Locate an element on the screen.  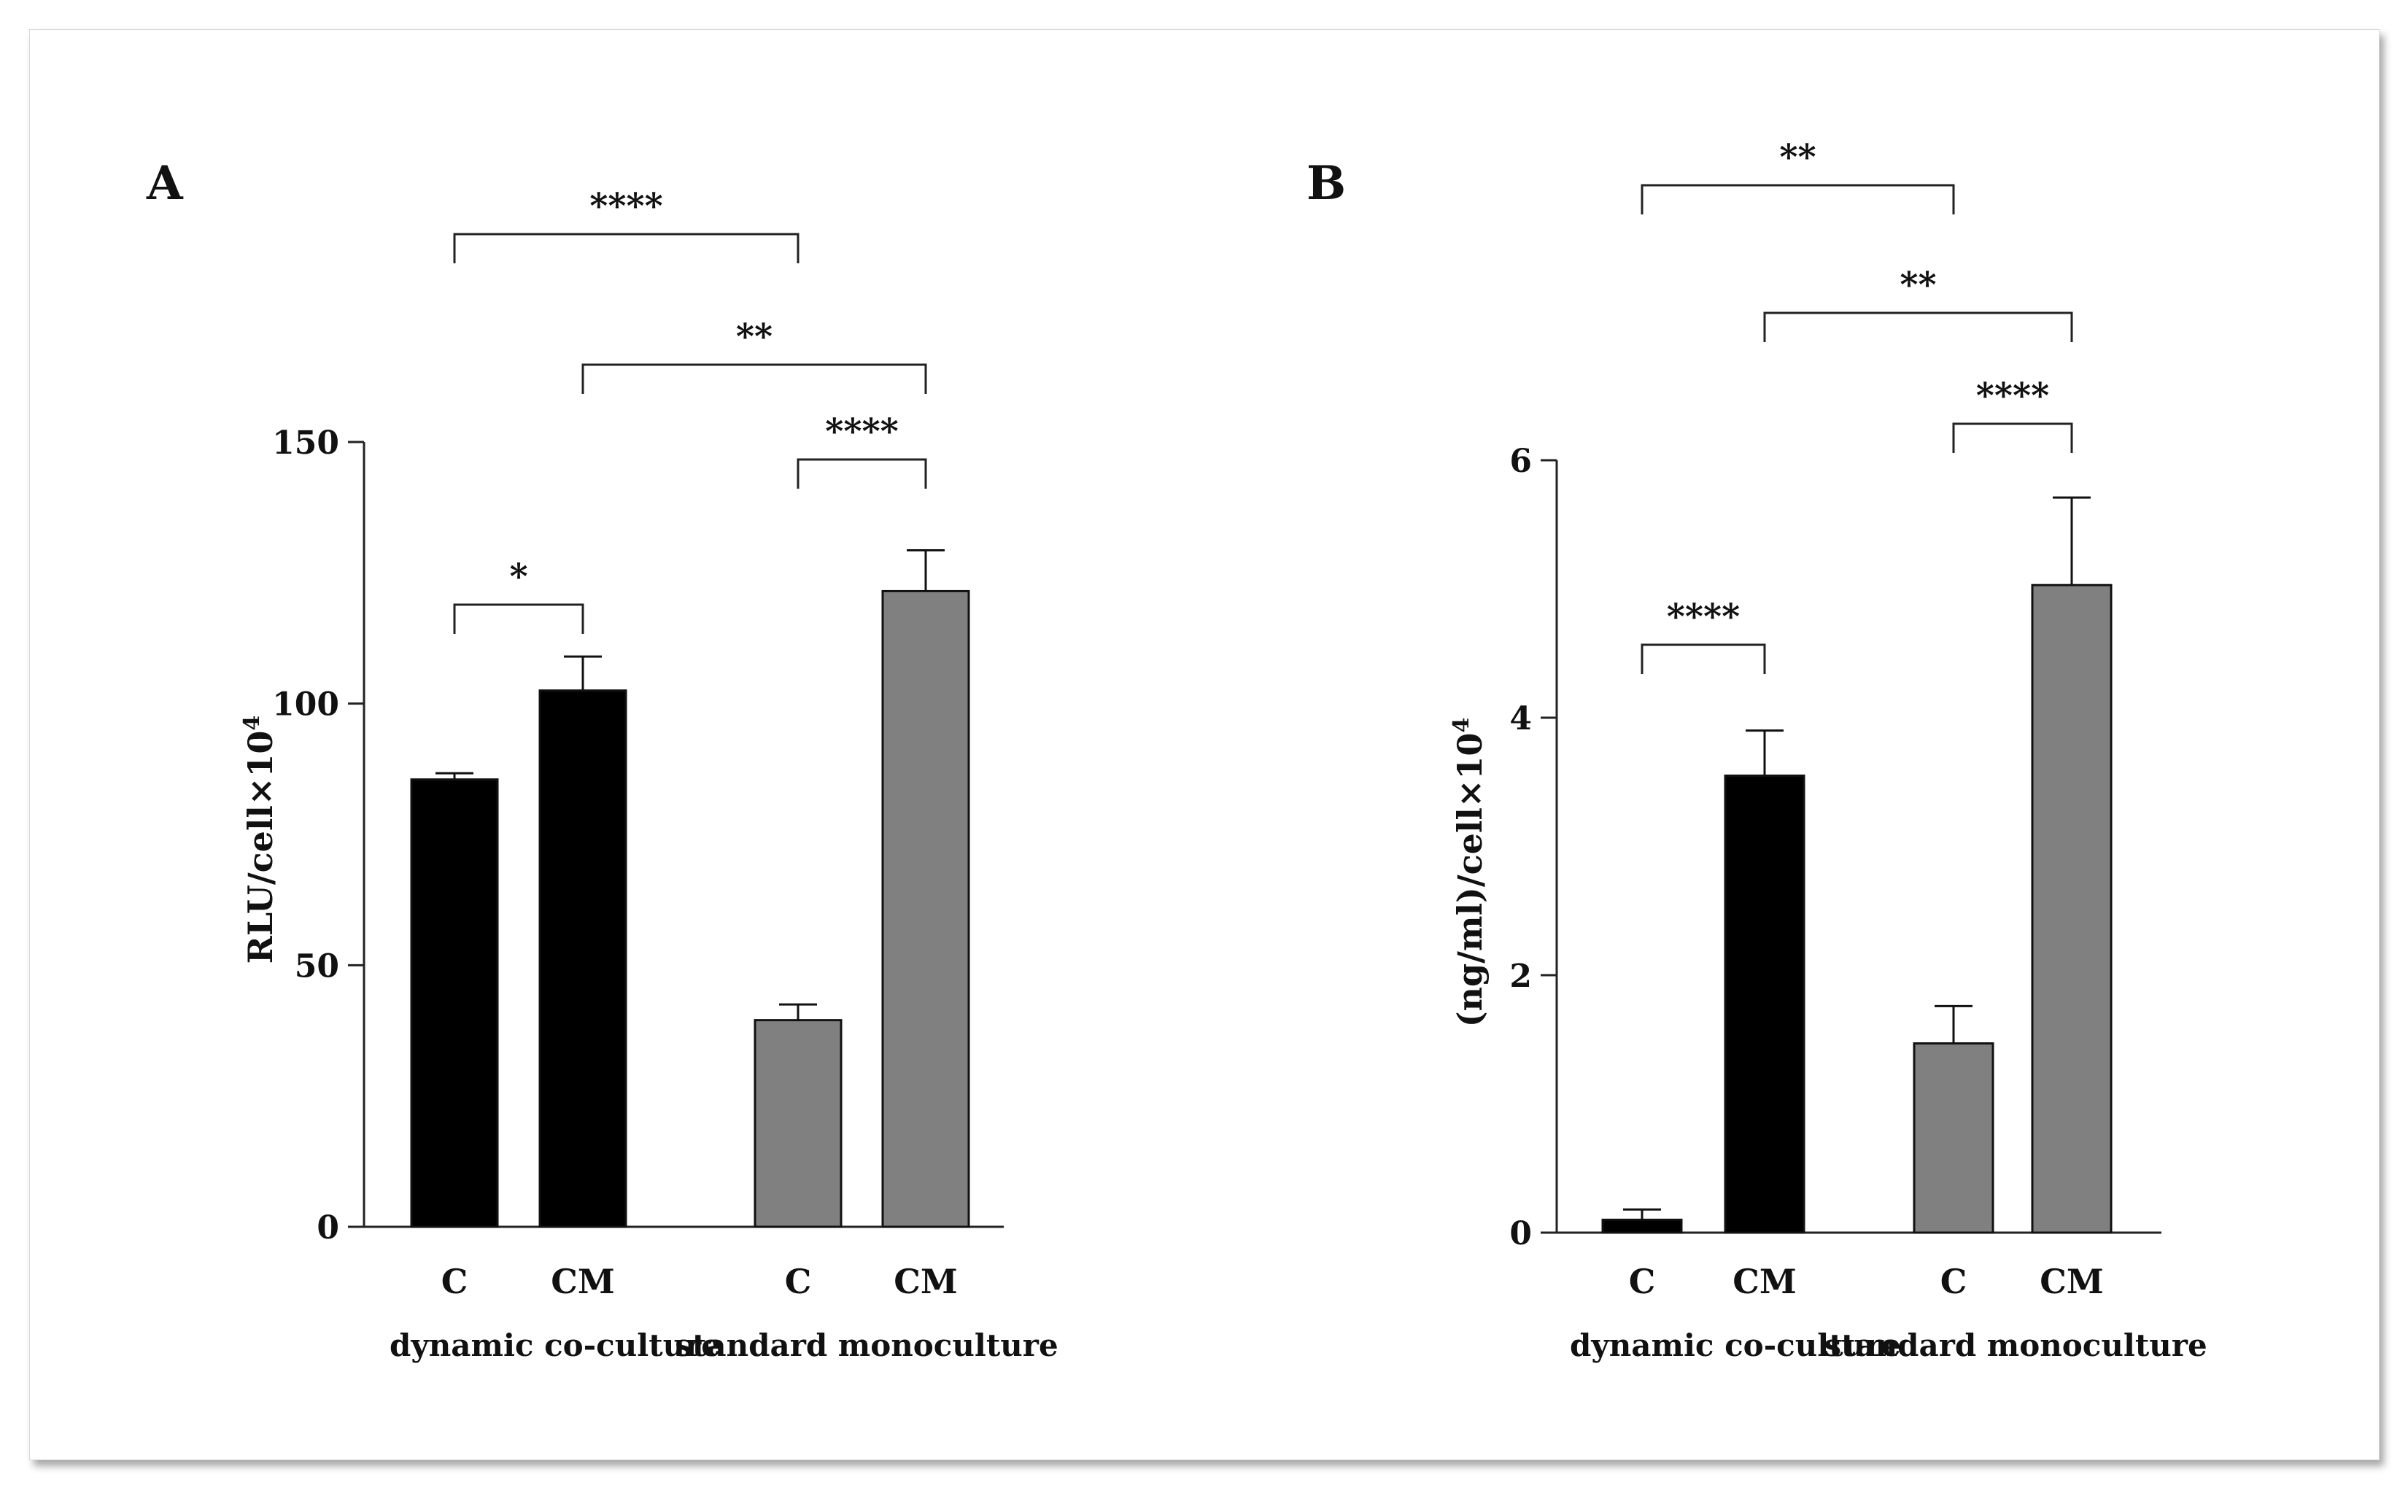
panel-a-sig-label-2: ** is located at coordinates (755, 337).